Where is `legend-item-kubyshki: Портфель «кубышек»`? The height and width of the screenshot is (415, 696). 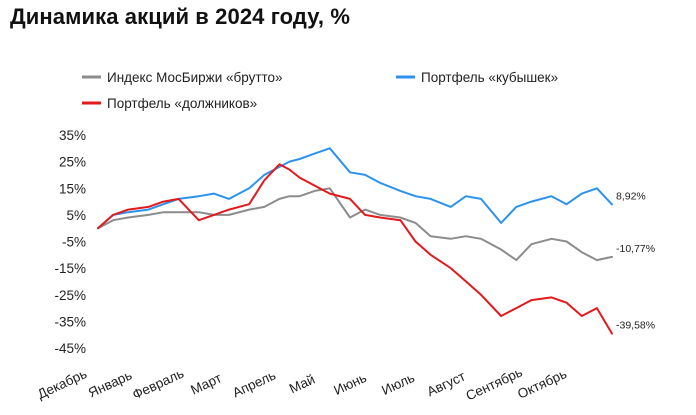
legend-item-kubyshki: Портфель «кубышек» is located at coordinates (477, 77).